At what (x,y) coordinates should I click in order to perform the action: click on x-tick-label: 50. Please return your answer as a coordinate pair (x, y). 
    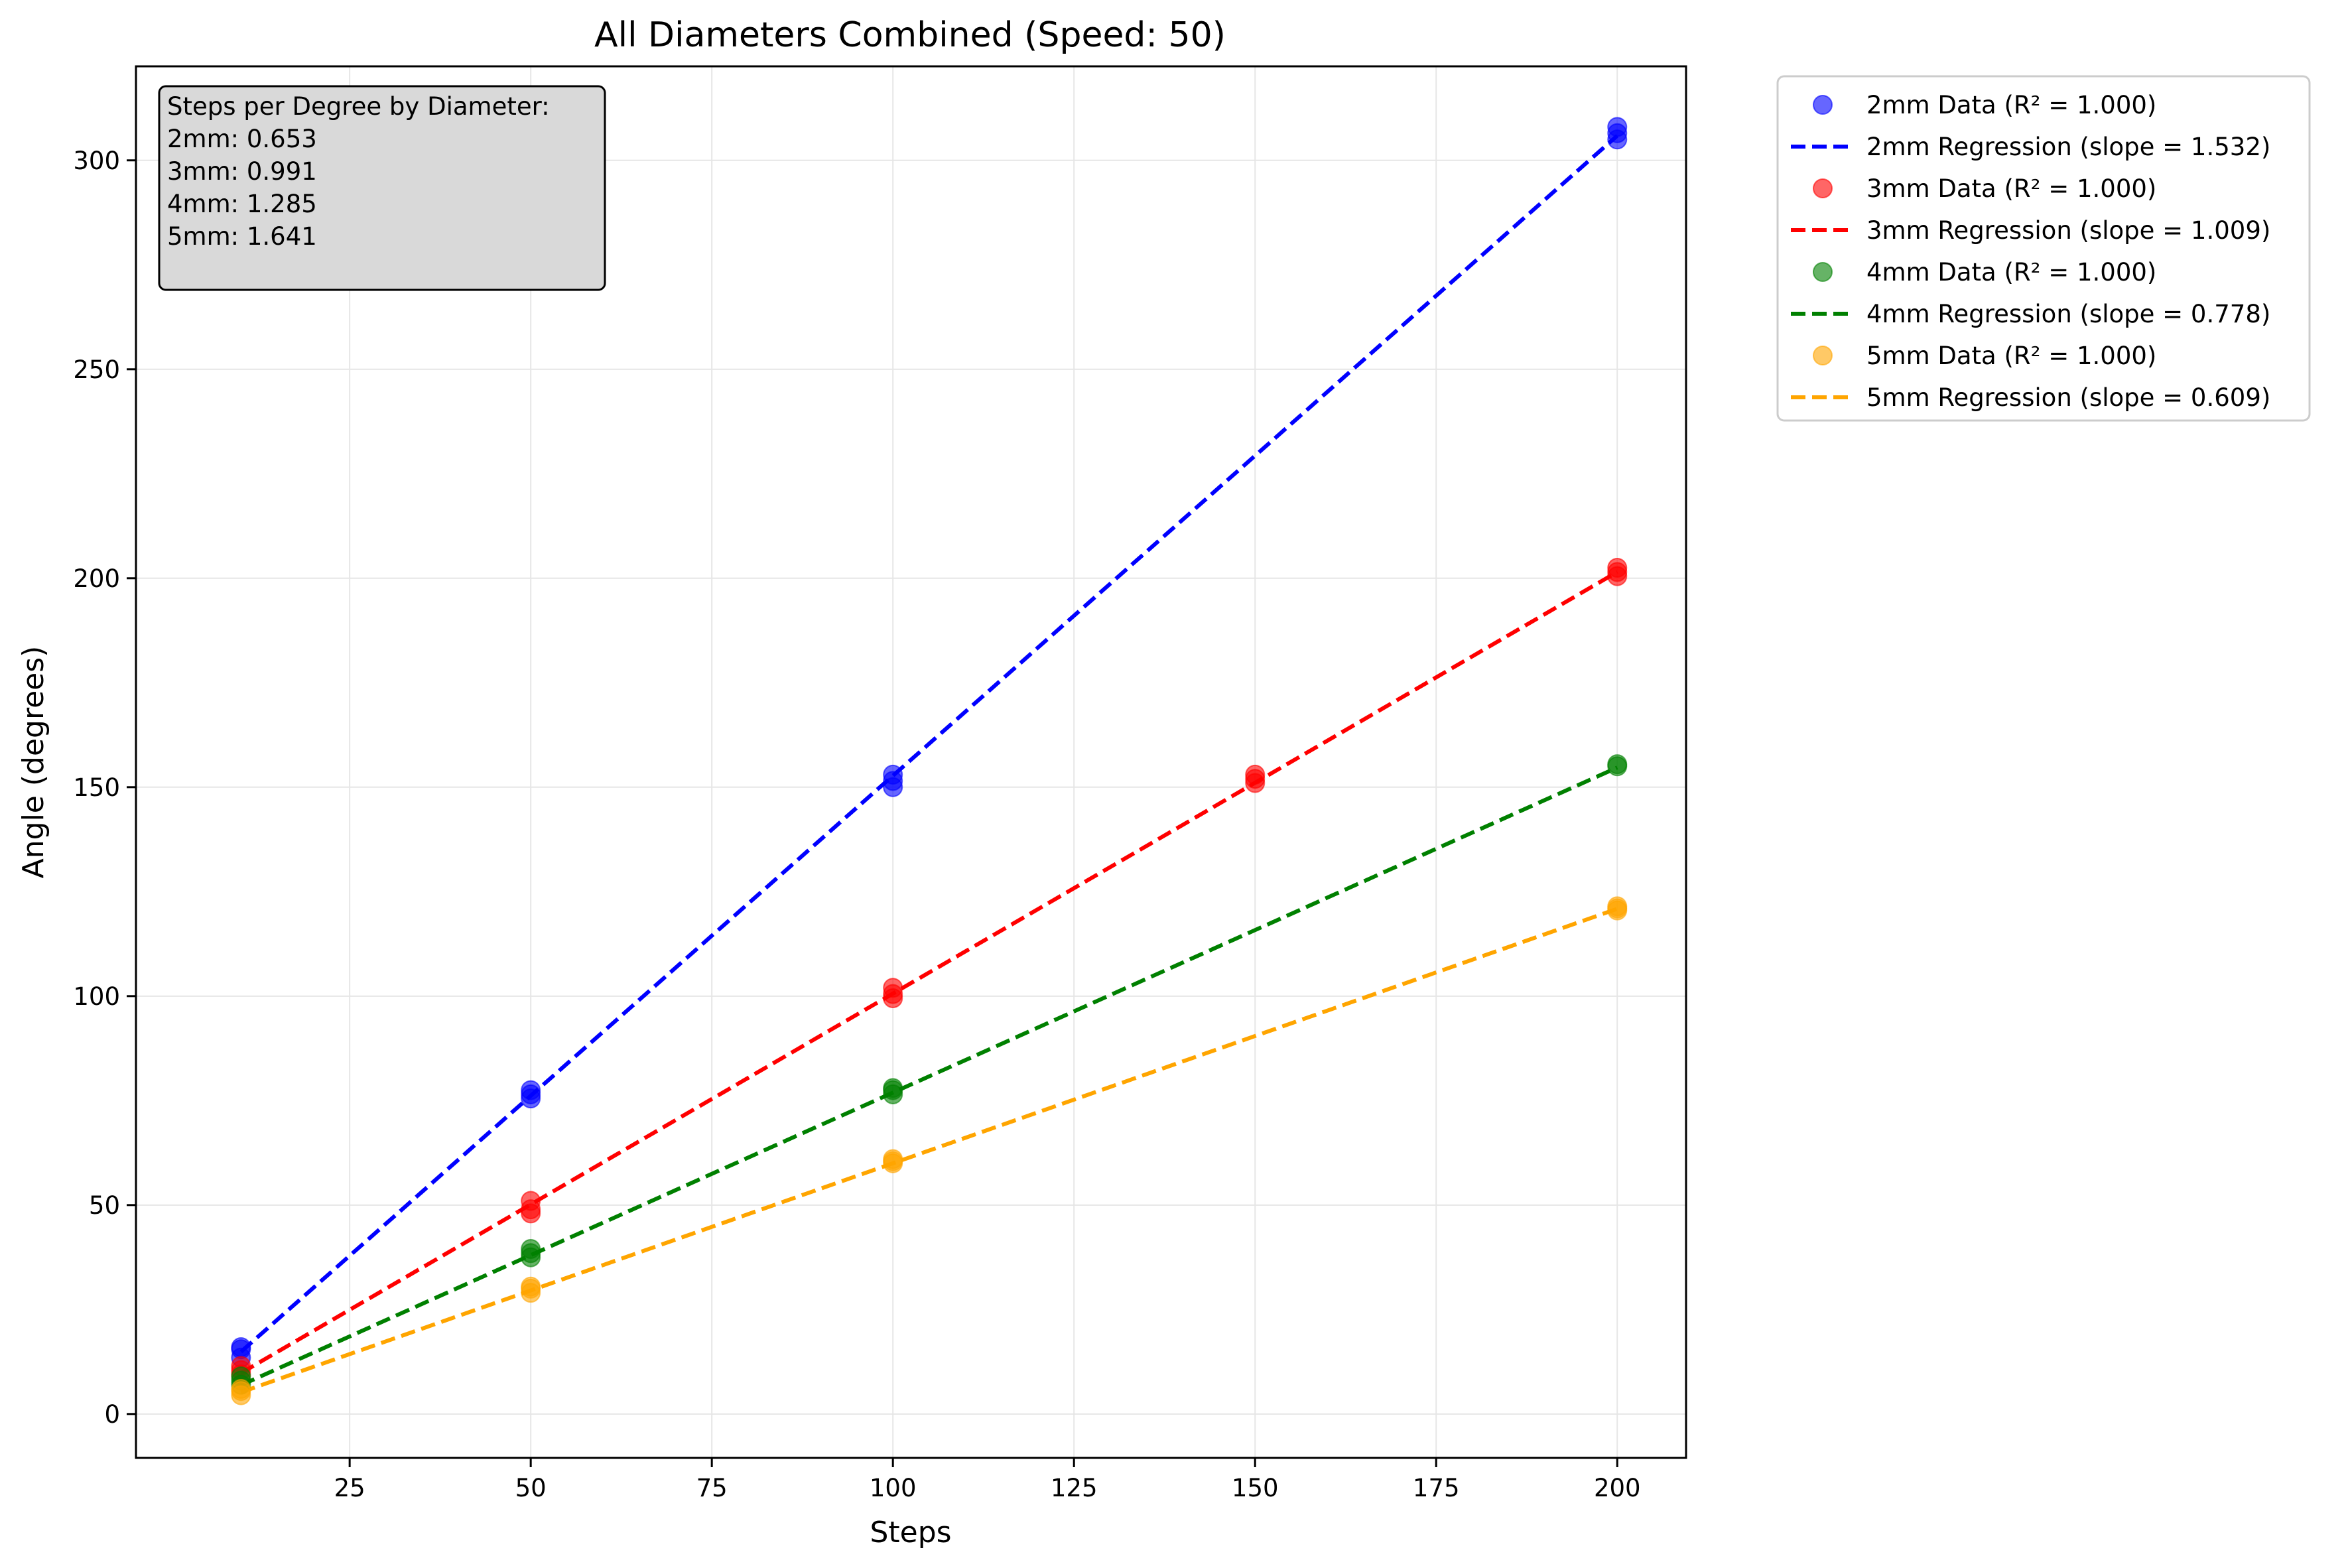
    Looking at the image, I should click on (531, 1488).